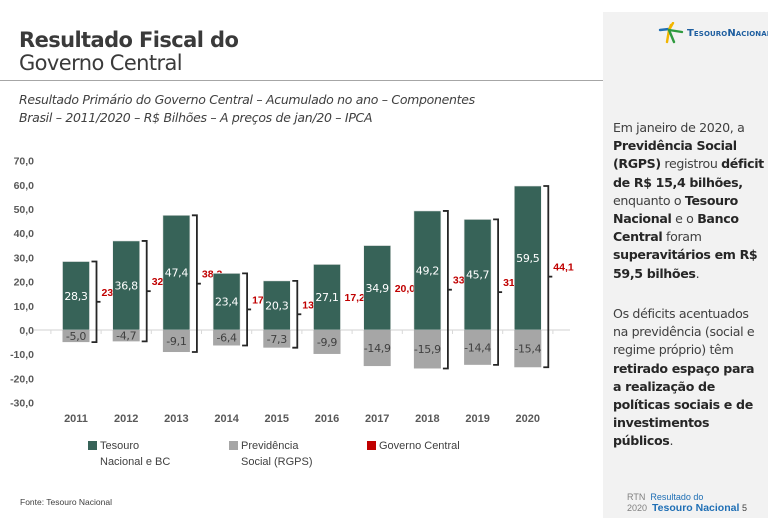 The width and height of the screenshot is (768, 518). What do you see at coordinates (22, 379) in the screenshot?
I see `y-tick-label: -20,0` at bounding box center [22, 379].